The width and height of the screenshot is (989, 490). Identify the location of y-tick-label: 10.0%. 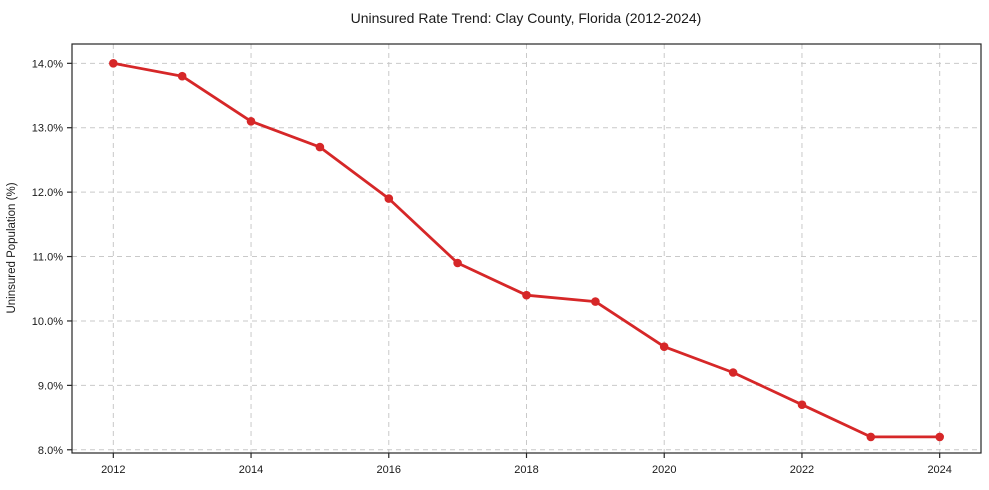
(47, 322).